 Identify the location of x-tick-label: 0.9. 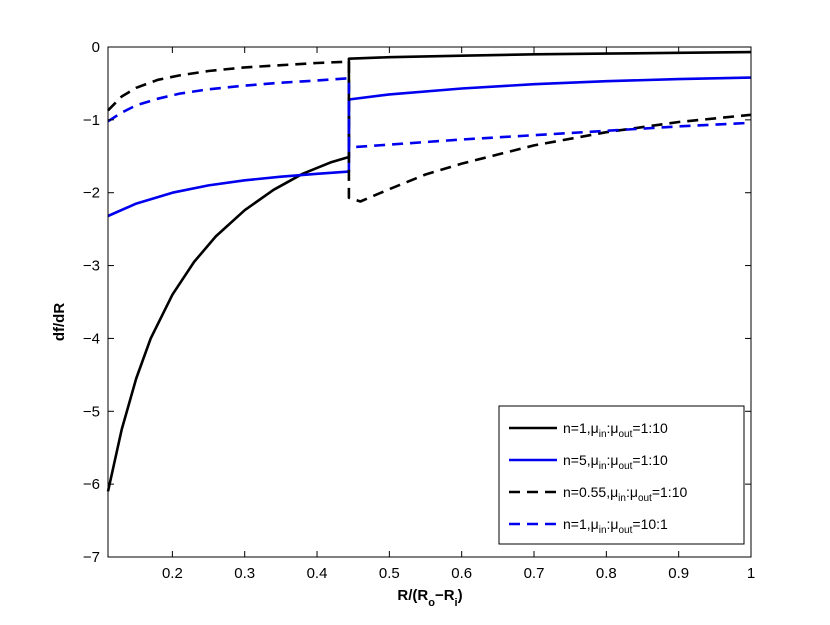
(678, 573).